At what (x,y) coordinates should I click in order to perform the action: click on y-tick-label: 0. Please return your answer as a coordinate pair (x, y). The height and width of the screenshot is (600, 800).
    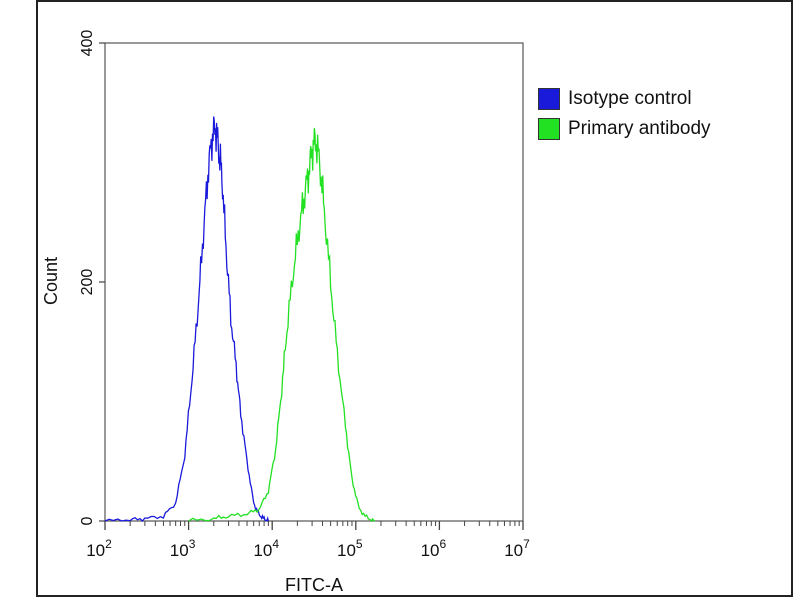
    Looking at the image, I should click on (87, 520).